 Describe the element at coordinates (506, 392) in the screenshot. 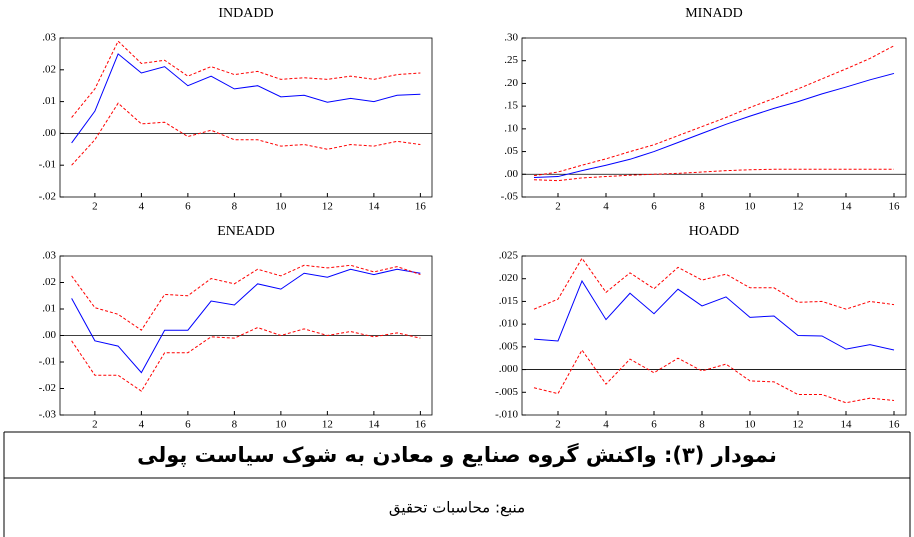

I see `y-tick-label: -.005` at that location.